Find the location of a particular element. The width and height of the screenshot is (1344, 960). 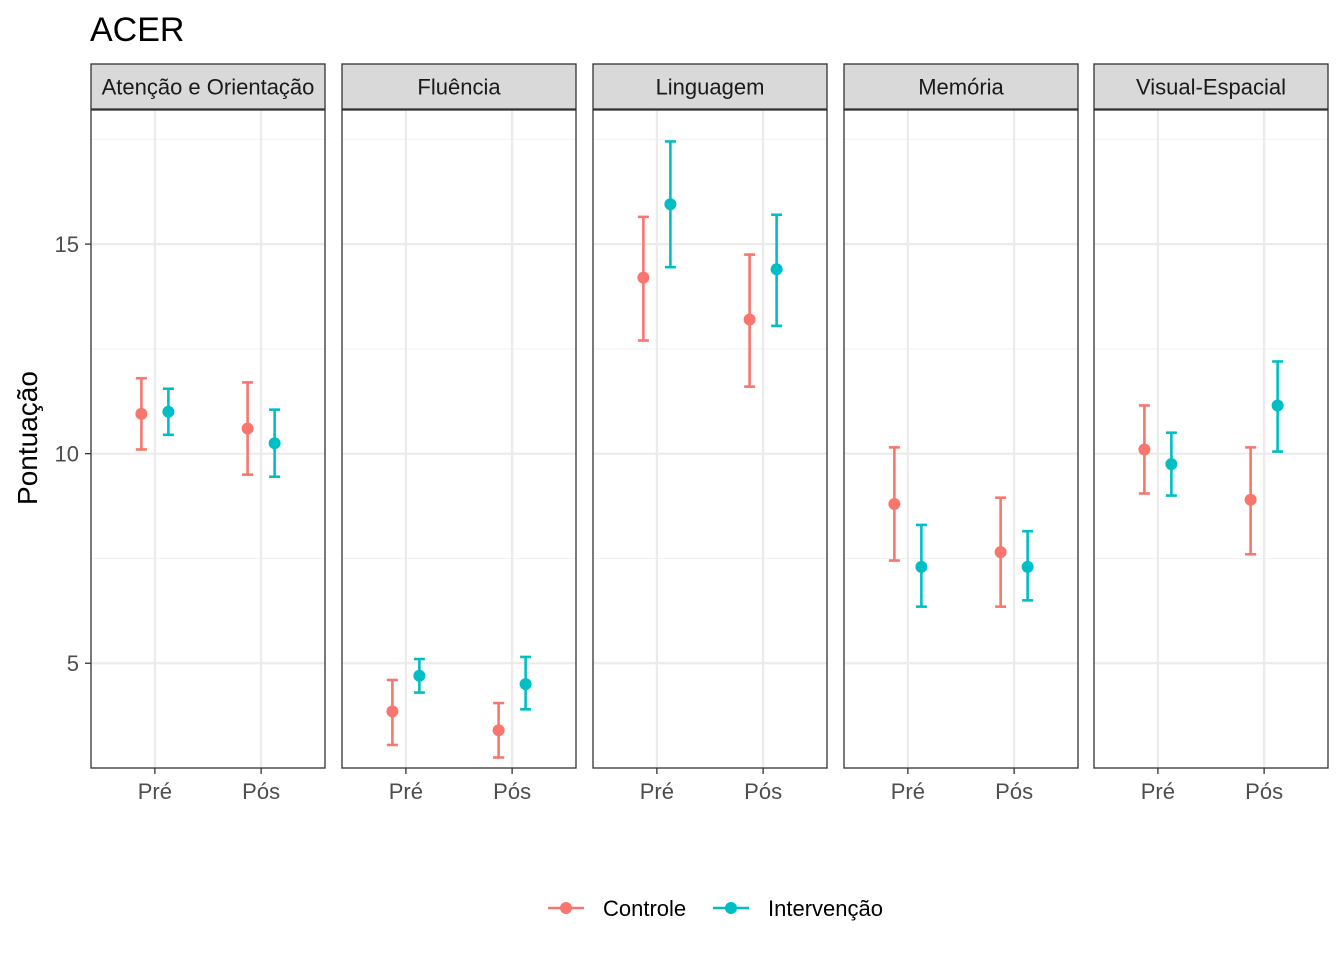

legend-item: Intervenção is located at coordinates (798, 908).